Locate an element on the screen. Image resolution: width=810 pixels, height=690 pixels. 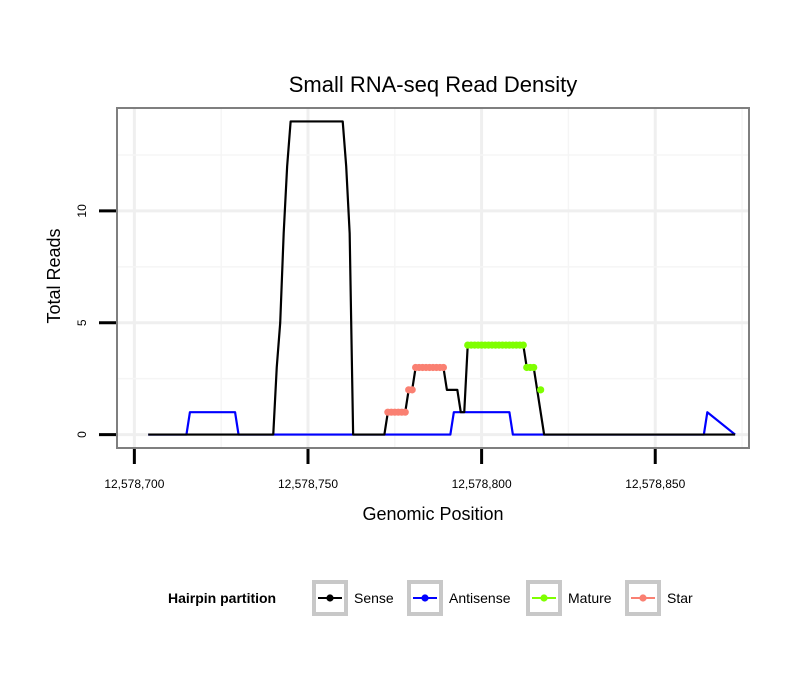
legend-point-antisense is located at coordinates (425, 598).